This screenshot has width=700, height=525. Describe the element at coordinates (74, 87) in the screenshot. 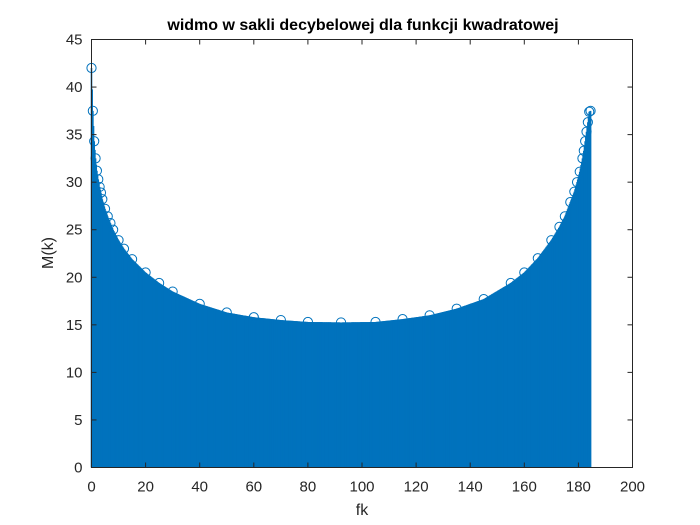

I see `y-tick-label: 40` at that location.